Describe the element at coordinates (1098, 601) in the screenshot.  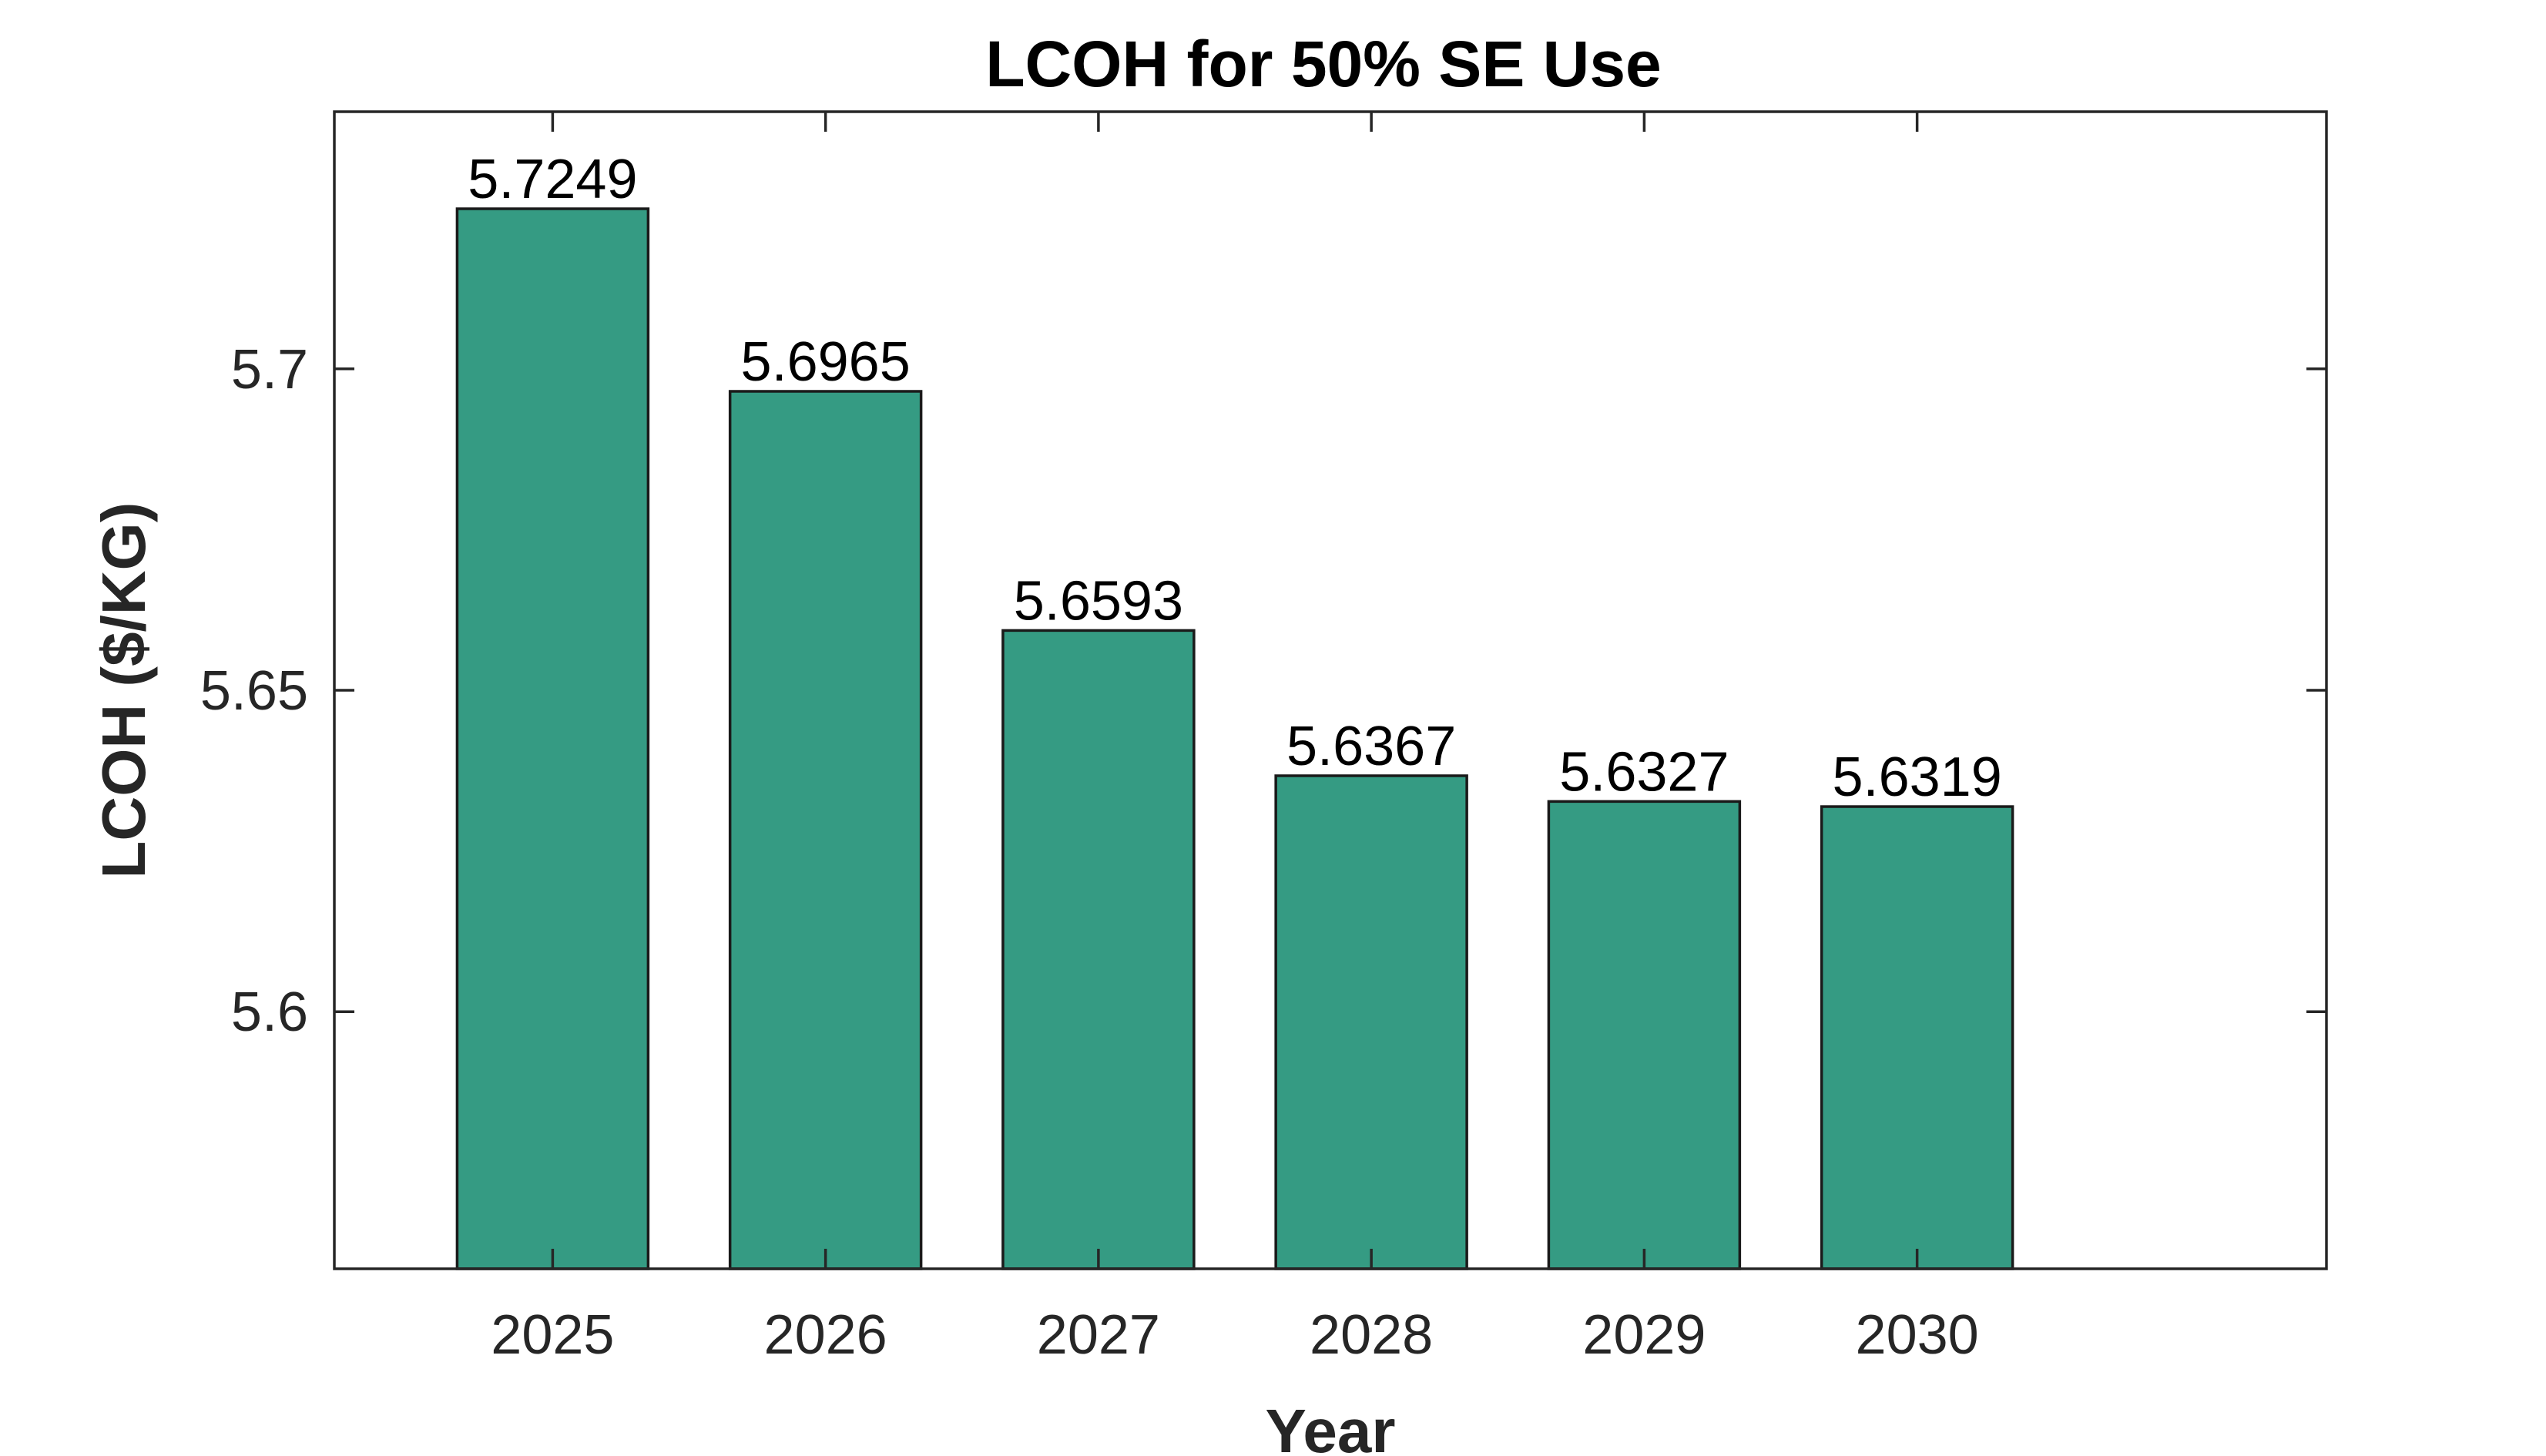
I see `data-label-2027: 5.6593` at that location.